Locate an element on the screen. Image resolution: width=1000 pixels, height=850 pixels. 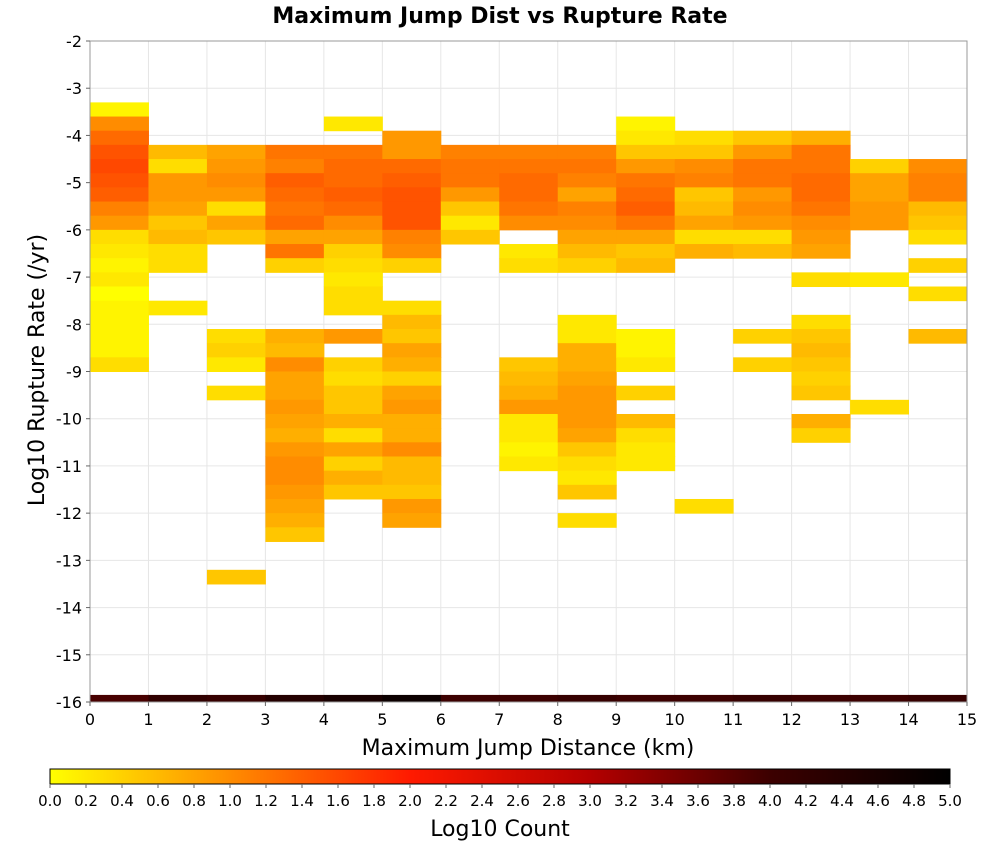
colorbar-tick-label: 1.4 is located at coordinates (302, 801).